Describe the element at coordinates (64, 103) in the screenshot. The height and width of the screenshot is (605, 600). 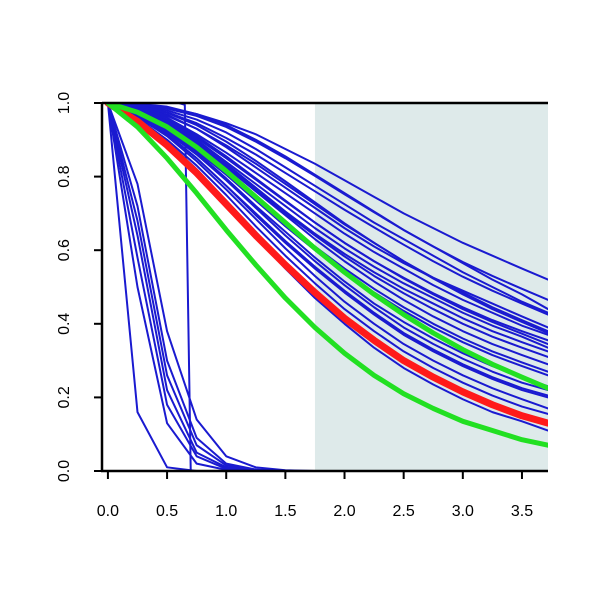
I see `y-tick-label: 1.0` at that location.